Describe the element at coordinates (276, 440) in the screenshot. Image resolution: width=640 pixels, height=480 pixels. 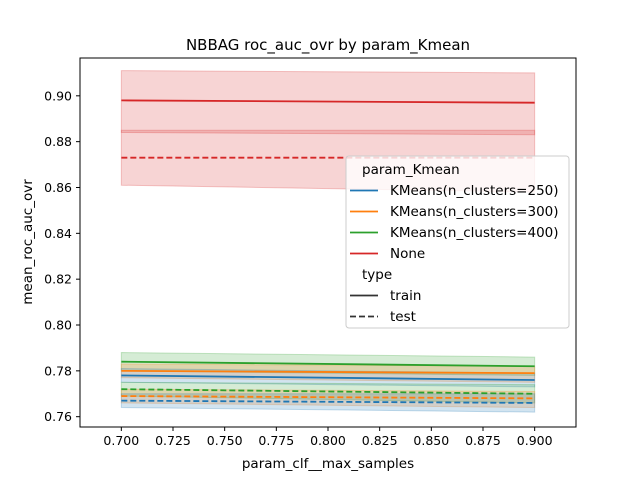
I see `x-tick-label: 0.775` at that location.